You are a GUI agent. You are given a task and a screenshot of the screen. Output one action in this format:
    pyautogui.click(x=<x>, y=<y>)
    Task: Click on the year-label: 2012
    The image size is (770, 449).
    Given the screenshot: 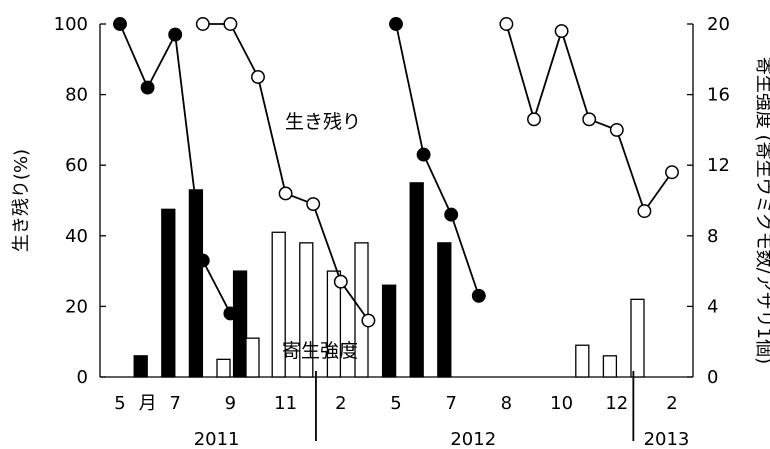 What is the action you would take?
    pyautogui.click(x=473, y=439)
    